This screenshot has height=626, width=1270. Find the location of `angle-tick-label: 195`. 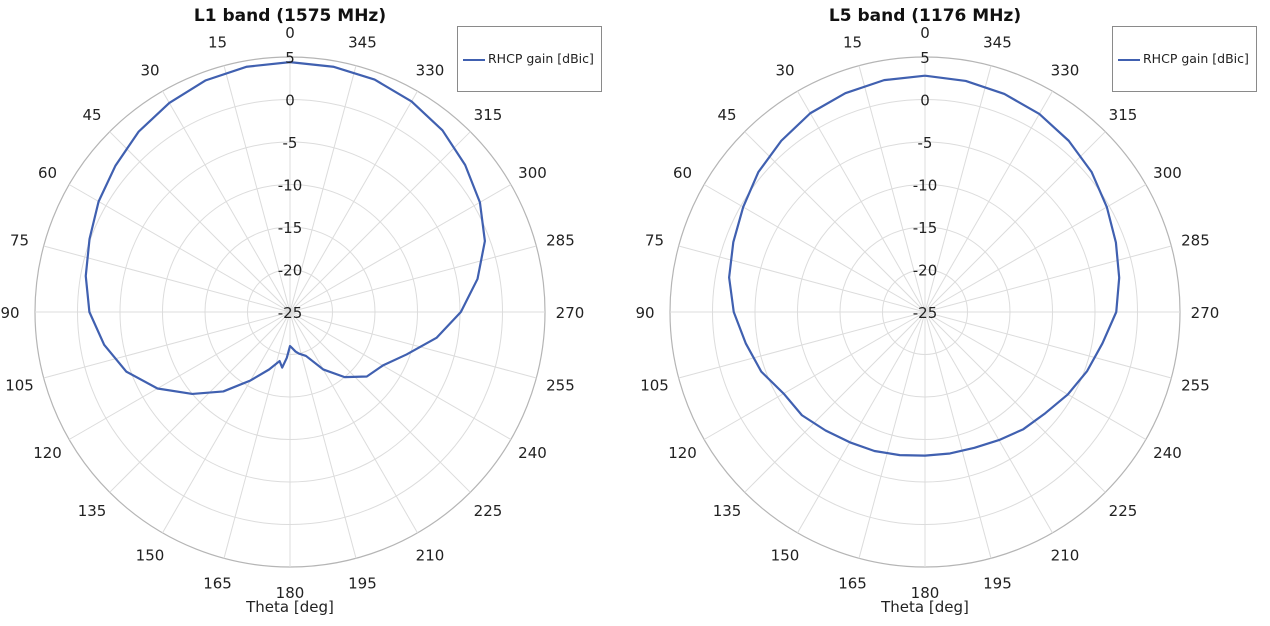

angle-tick-label: 195 is located at coordinates (997, 583).